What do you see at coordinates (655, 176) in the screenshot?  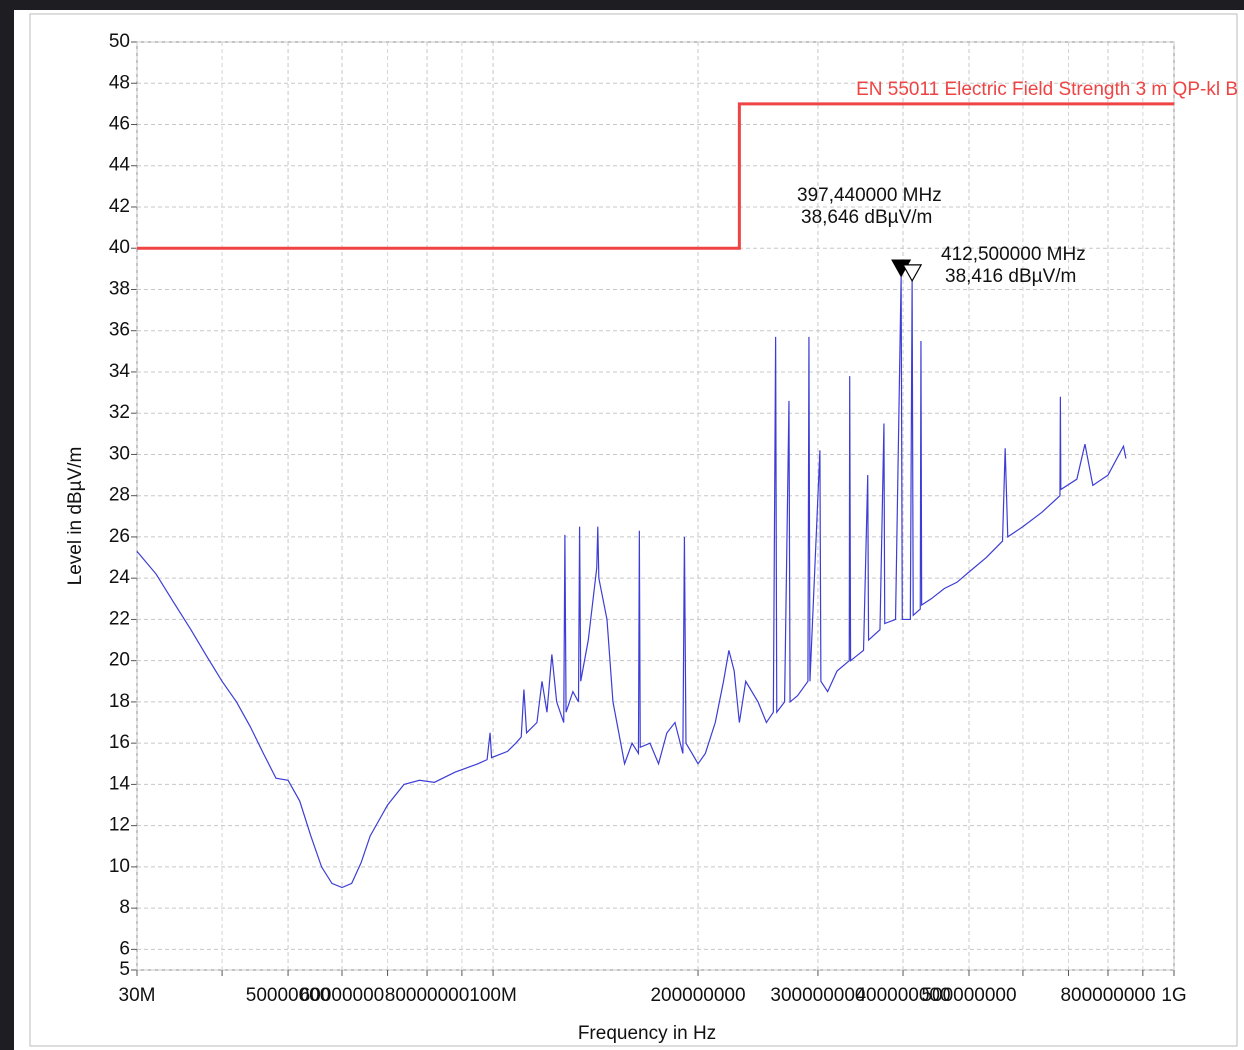 I see `limit-line` at bounding box center [655, 176].